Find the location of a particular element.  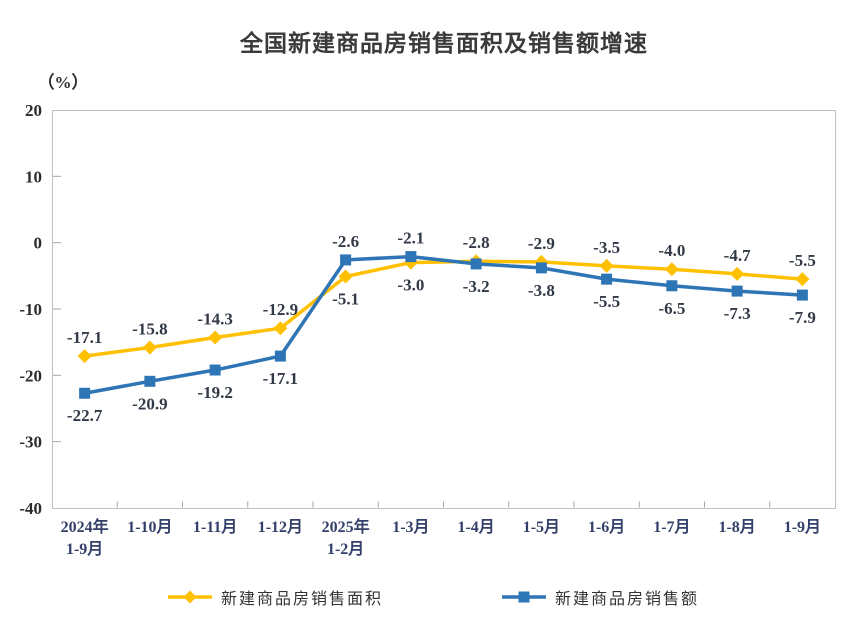

data-label: -7.3 is located at coordinates (737, 313).